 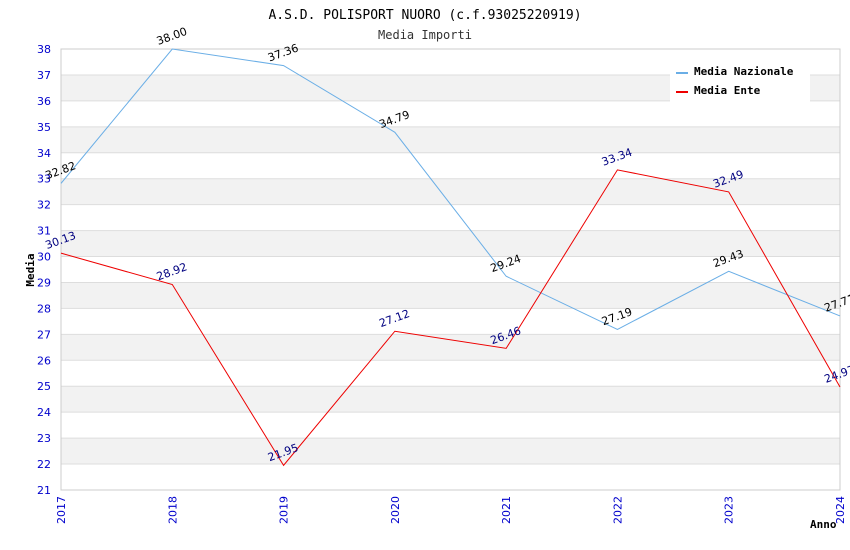 What do you see at coordinates (44, 49) in the screenshot?
I see `y-tick-label: 38` at bounding box center [44, 49].